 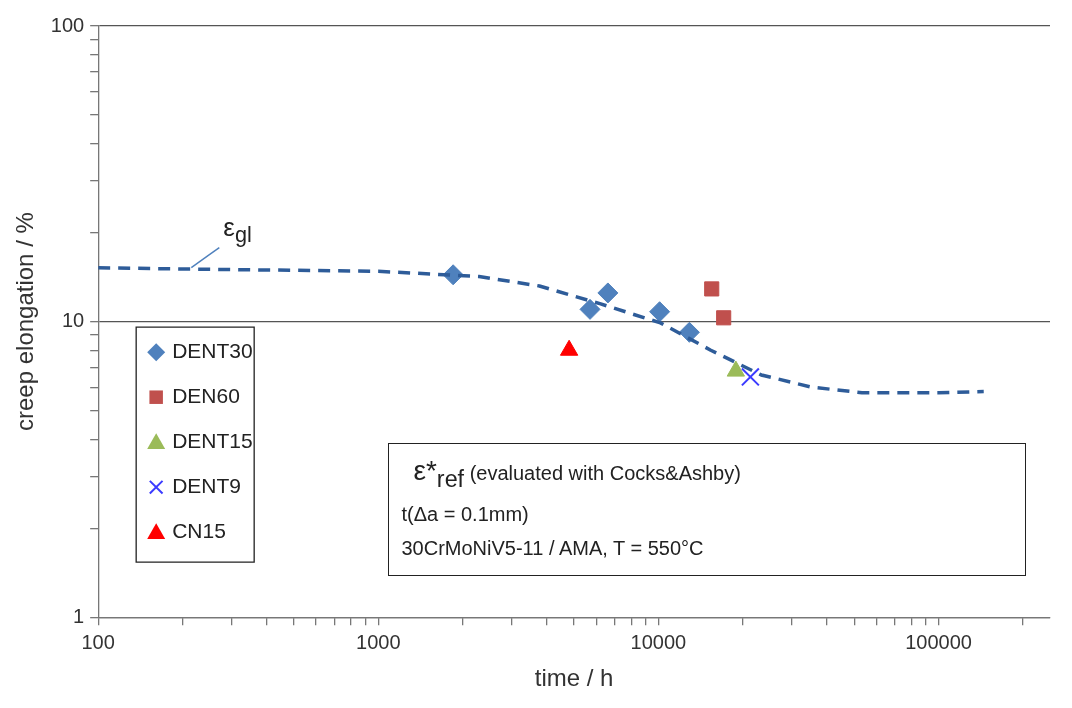 I want to click on x-axis-title: time / h, so click(x=574, y=678).